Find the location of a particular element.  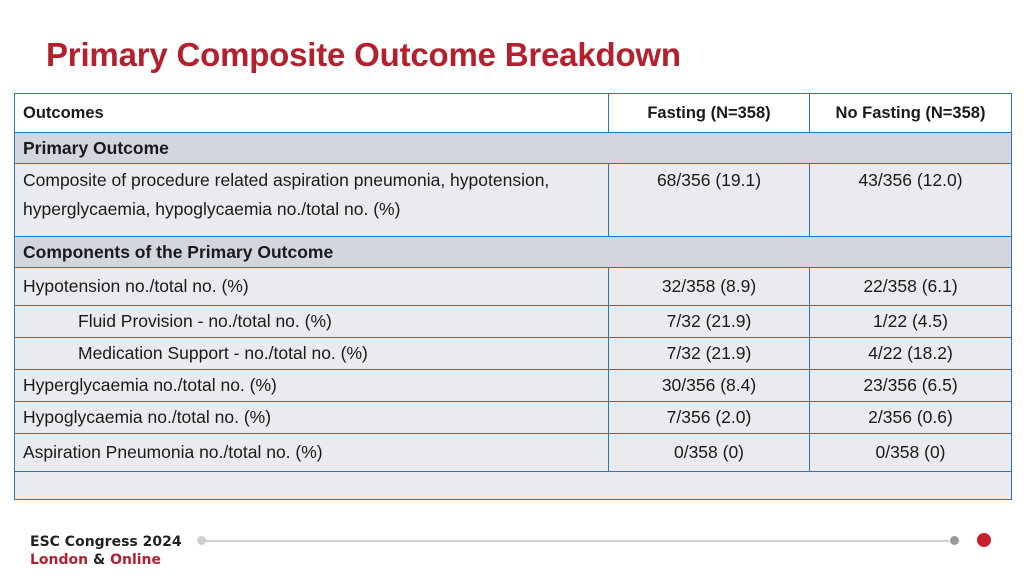

cell-no-fasting: 1/22 (4.5) is located at coordinates (910, 321).